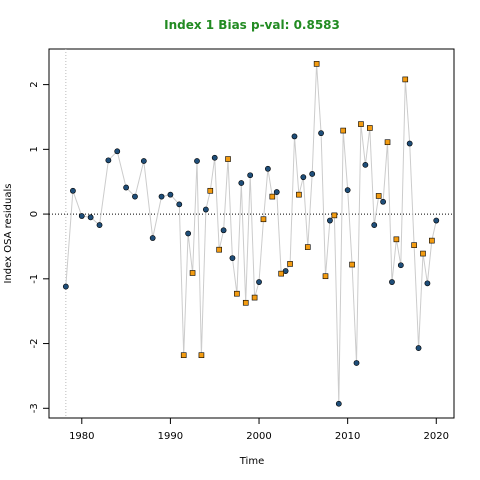  What do you see at coordinates (34, 344) in the screenshot?
I see `y-tick-label: -2` at bounding box center [34, 344].